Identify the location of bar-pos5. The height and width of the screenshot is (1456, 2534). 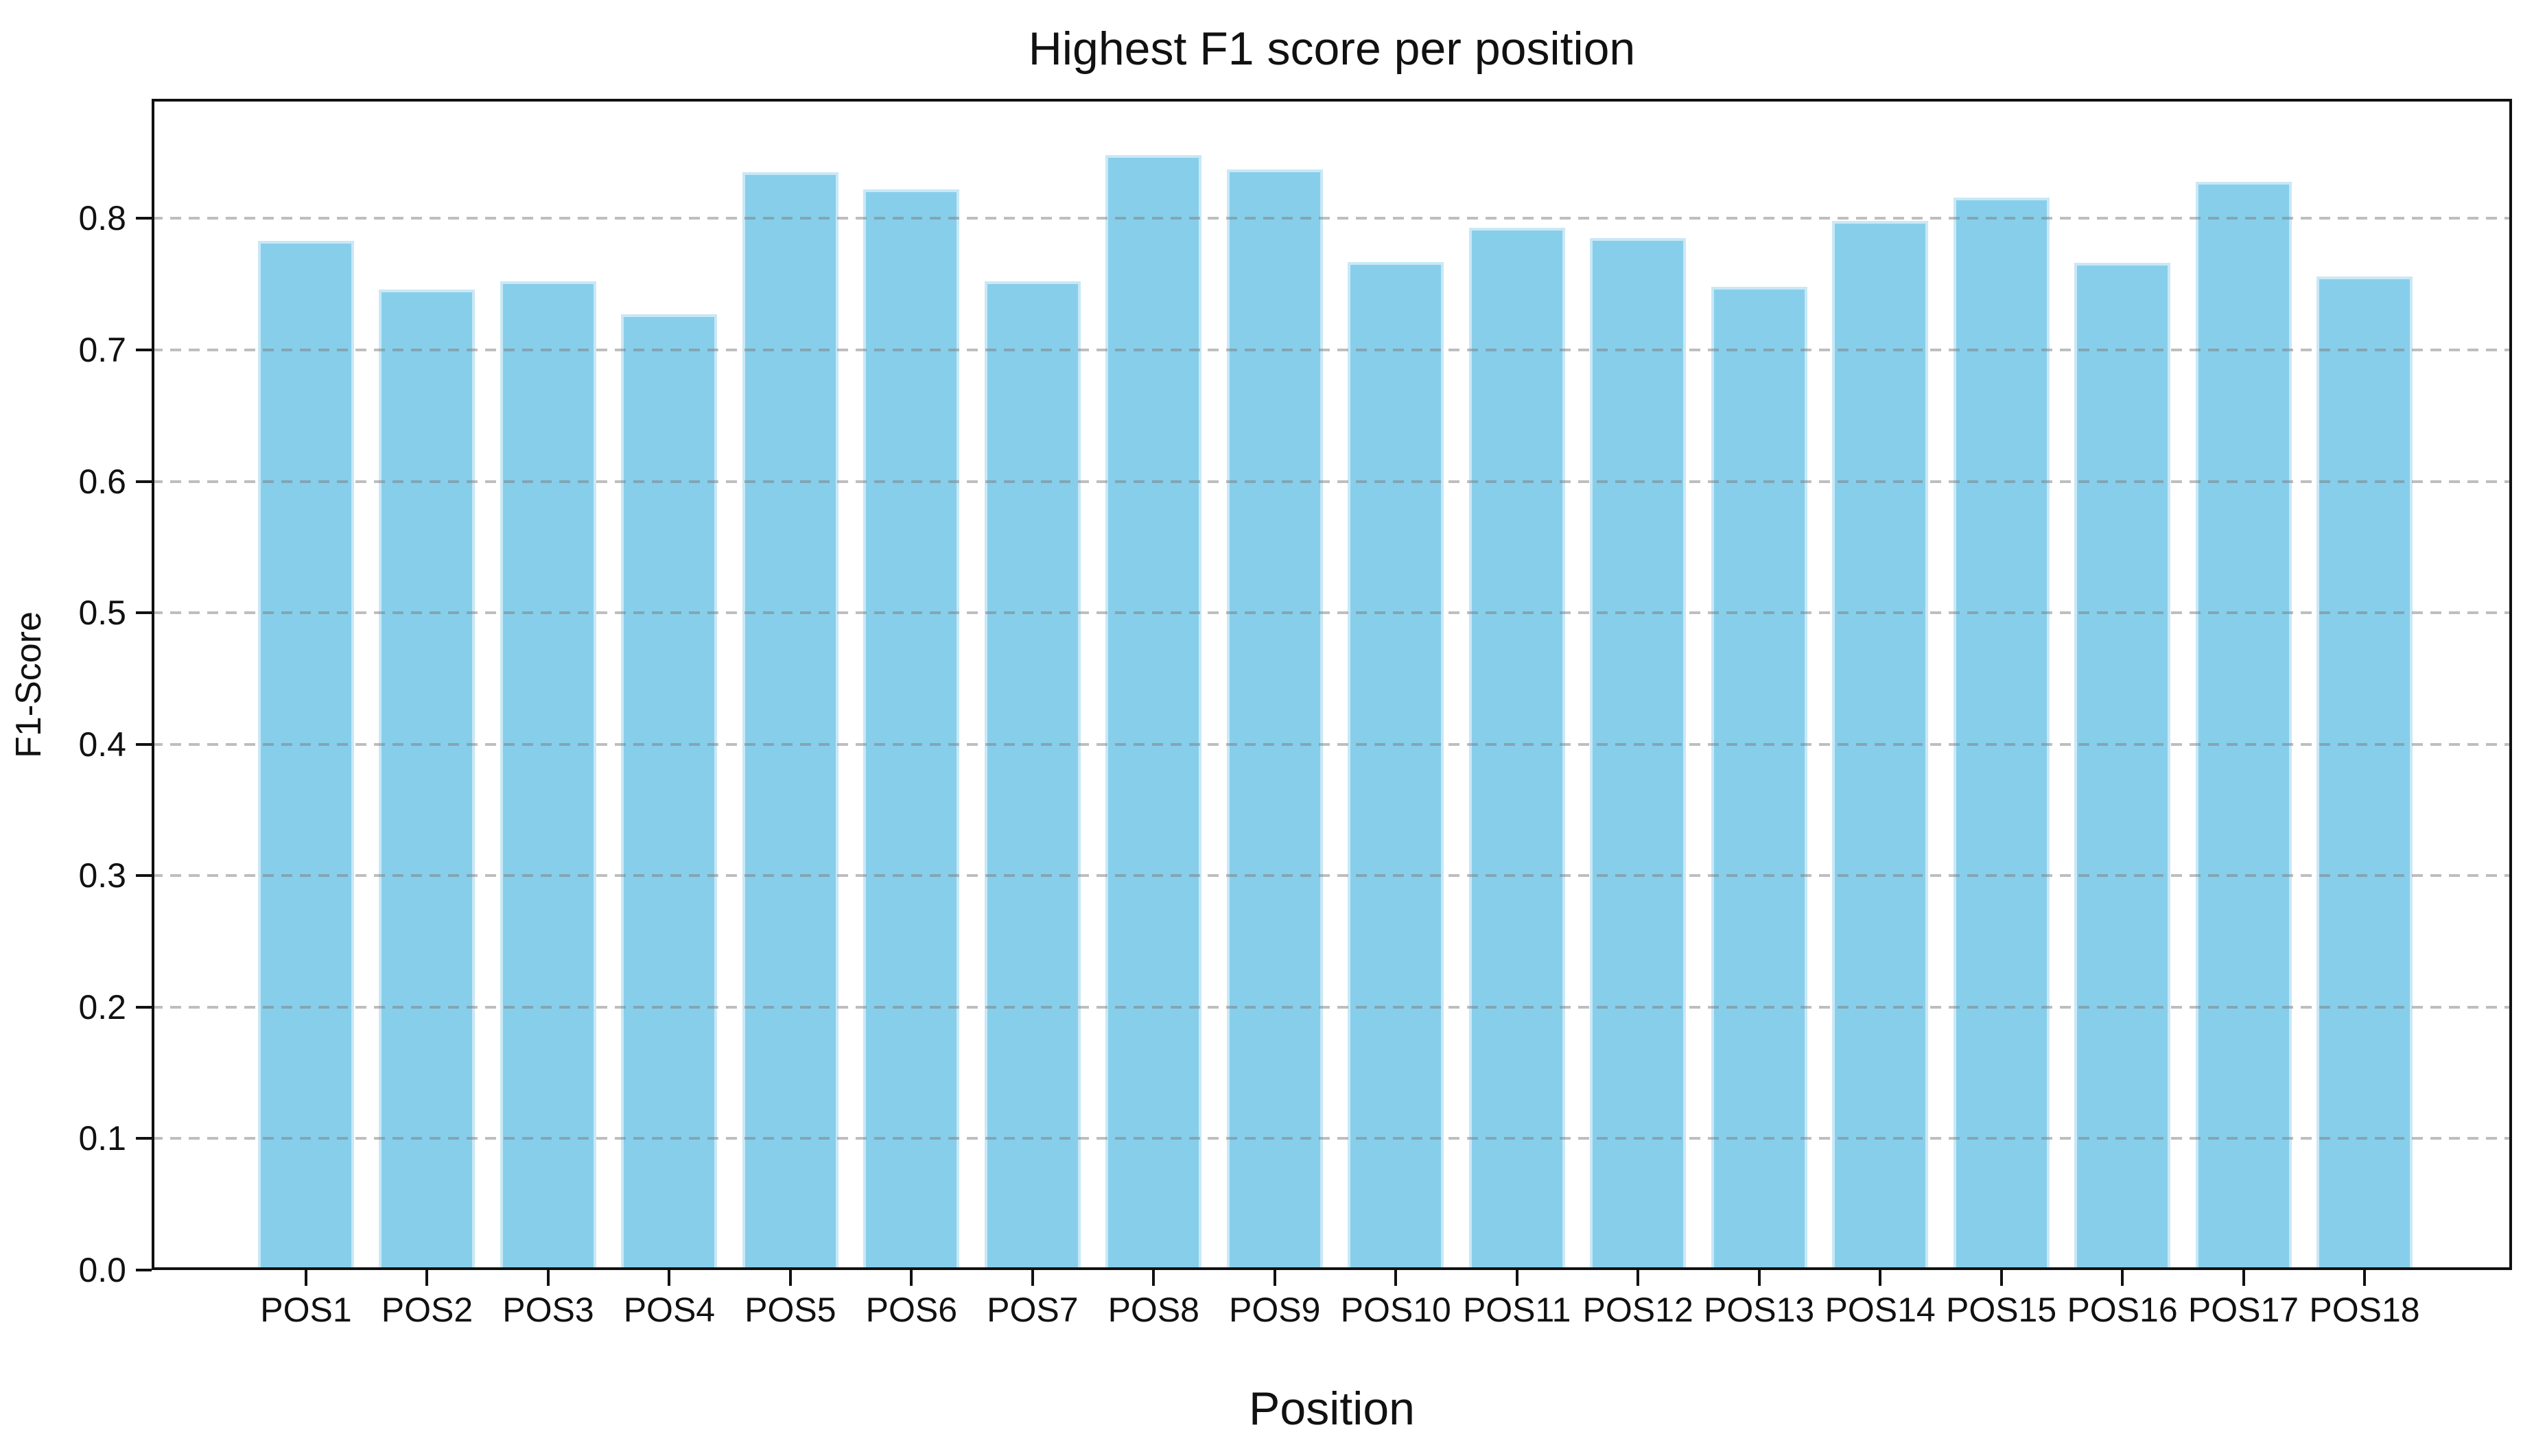
(790, 721).